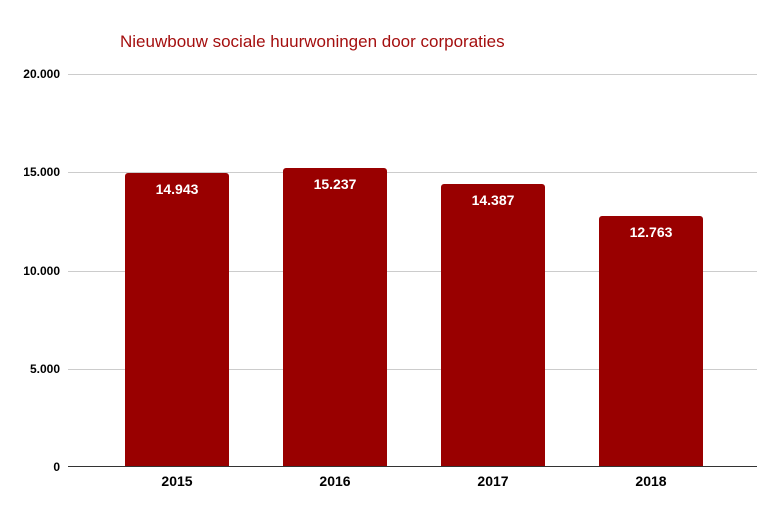 This screenshot has width=784, height=521. What do you see at coordinates (177, 481) in the screenshot?
I see `x-axis-label-2015: 2015` at bounding box center [177, 481].